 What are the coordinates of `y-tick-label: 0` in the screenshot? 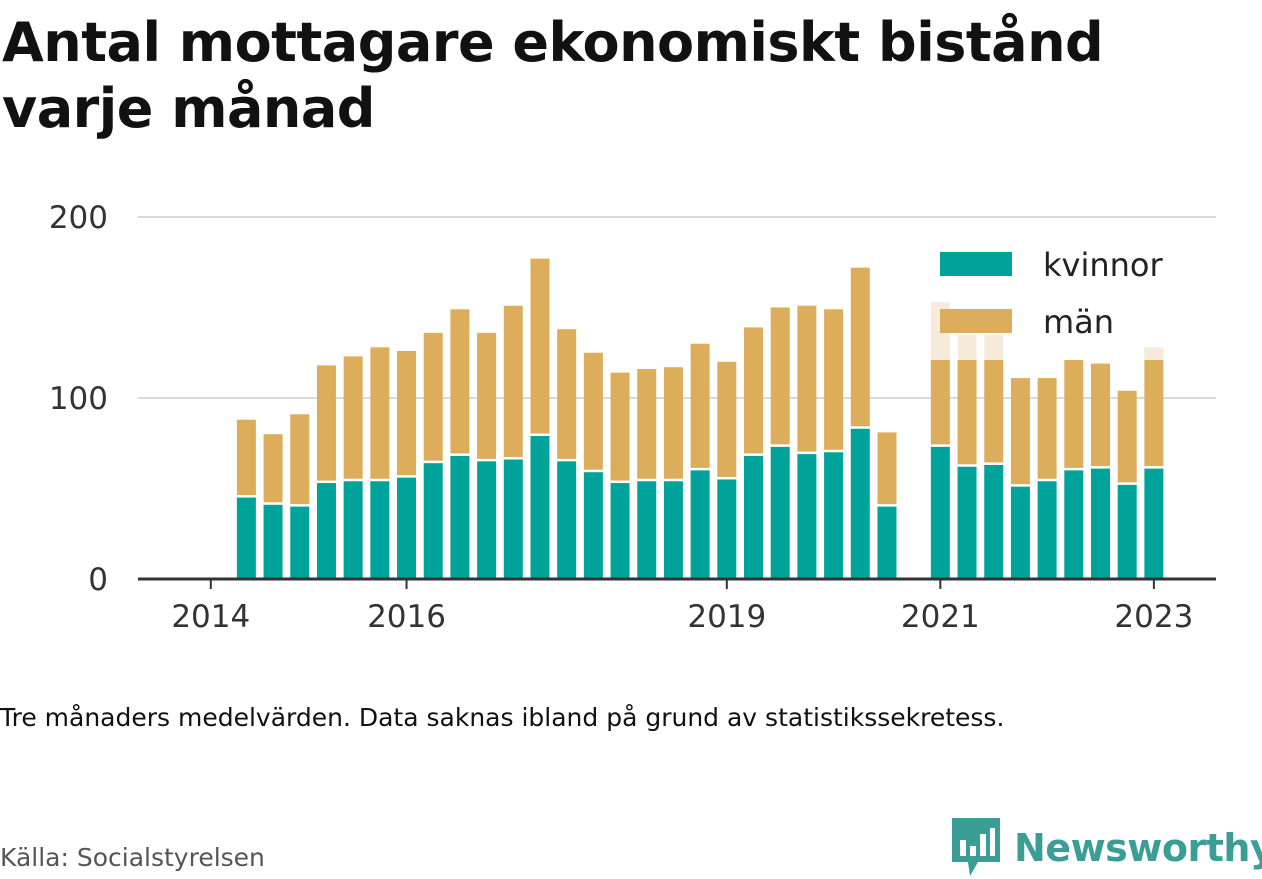 It's located at (98, 580).